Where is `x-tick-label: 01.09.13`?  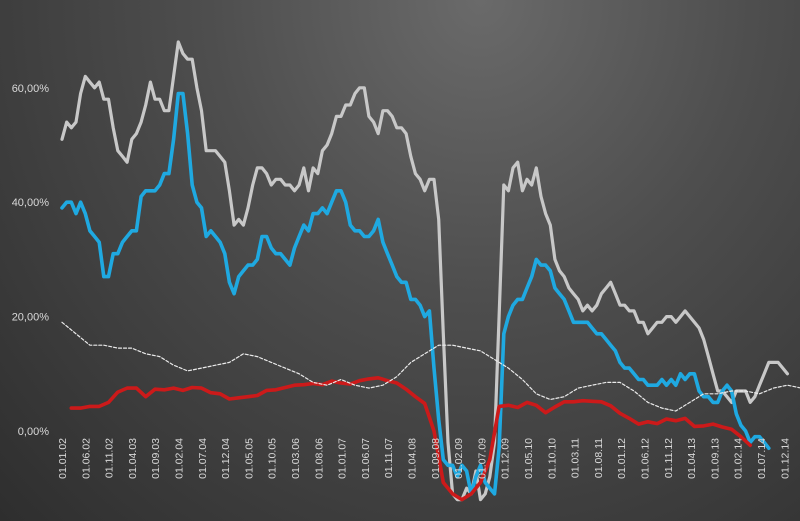 x-tick-label: 01.09.13 is located at coordinates (715, 458).